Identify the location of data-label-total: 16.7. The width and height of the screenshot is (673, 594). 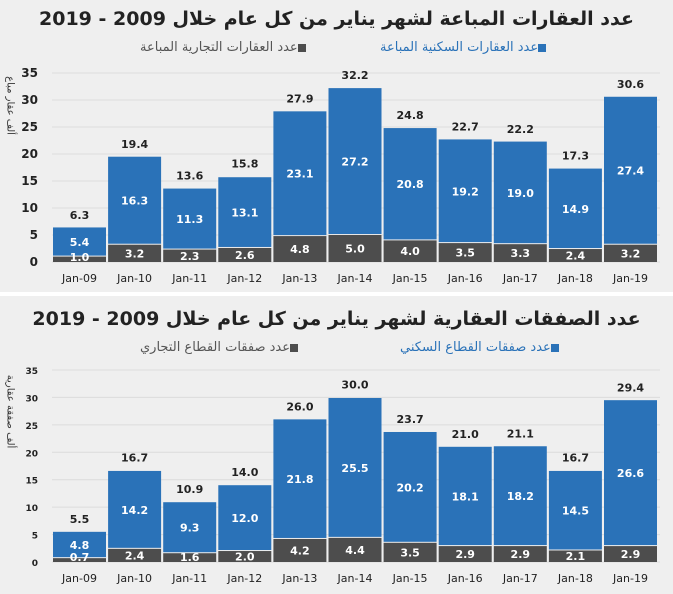
(575, 457).